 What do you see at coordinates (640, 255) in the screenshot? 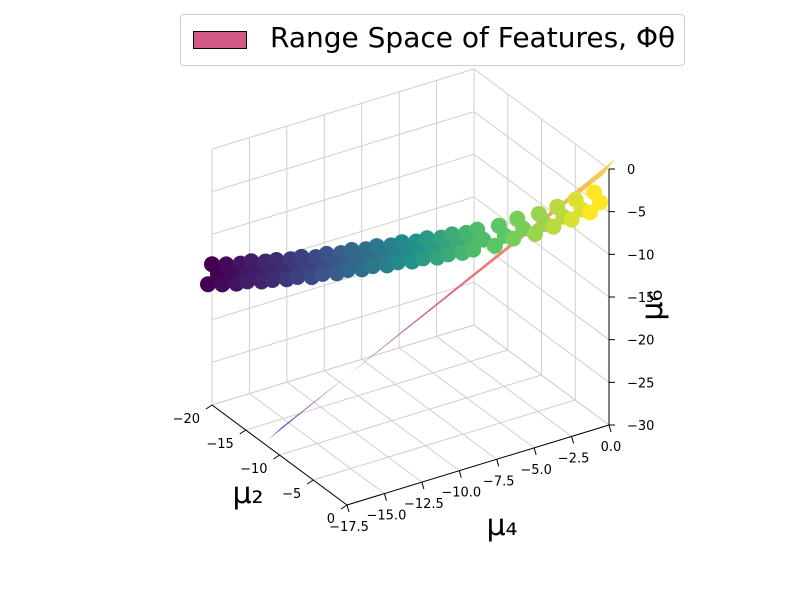
I see `z-tick-label: −10` at bounding box center [640, 255].